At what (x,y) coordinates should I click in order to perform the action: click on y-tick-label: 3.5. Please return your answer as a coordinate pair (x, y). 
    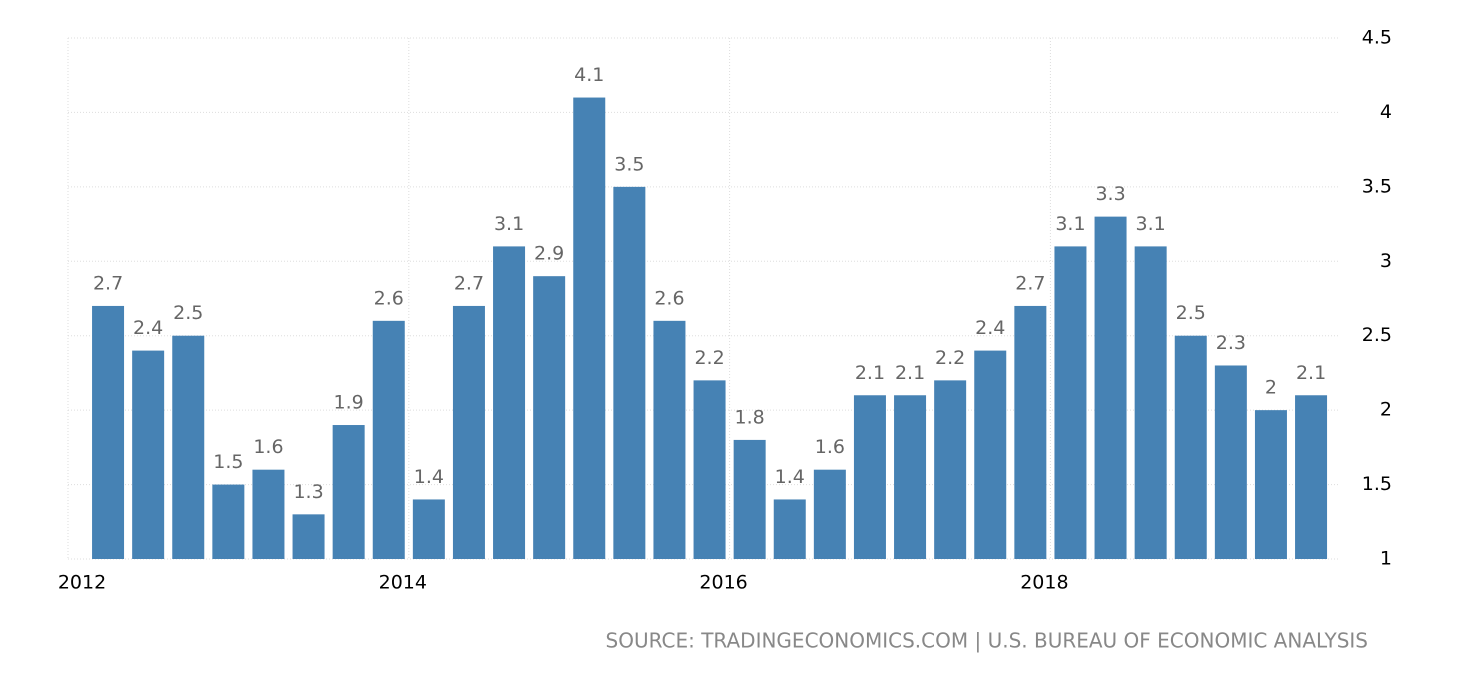
    Looking at the image, I should click on (1377, 186).